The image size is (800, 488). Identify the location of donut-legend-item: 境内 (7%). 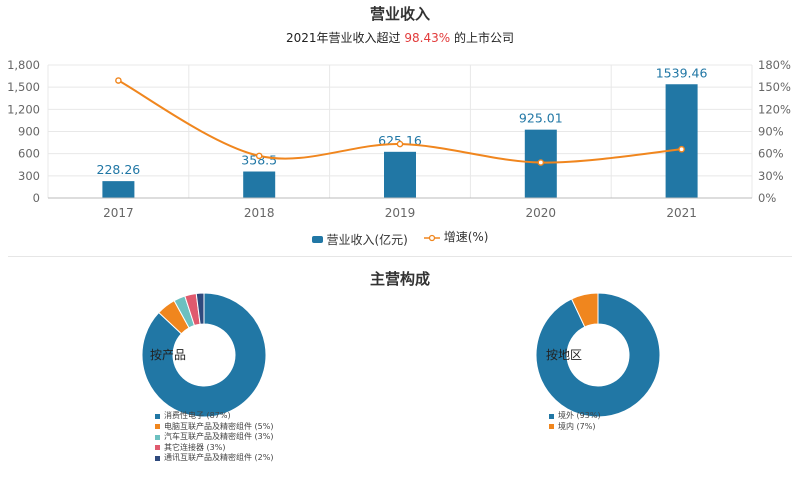
(575, 427).